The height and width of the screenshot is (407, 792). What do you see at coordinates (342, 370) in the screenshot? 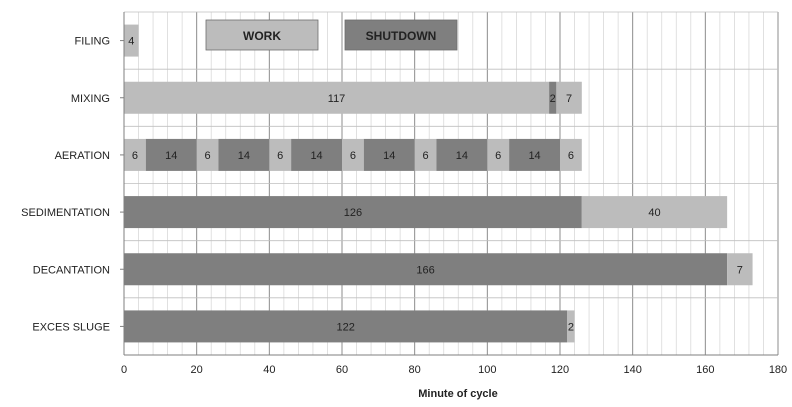
I see `x-tick-label: 60` at bounding box center [342, 370].